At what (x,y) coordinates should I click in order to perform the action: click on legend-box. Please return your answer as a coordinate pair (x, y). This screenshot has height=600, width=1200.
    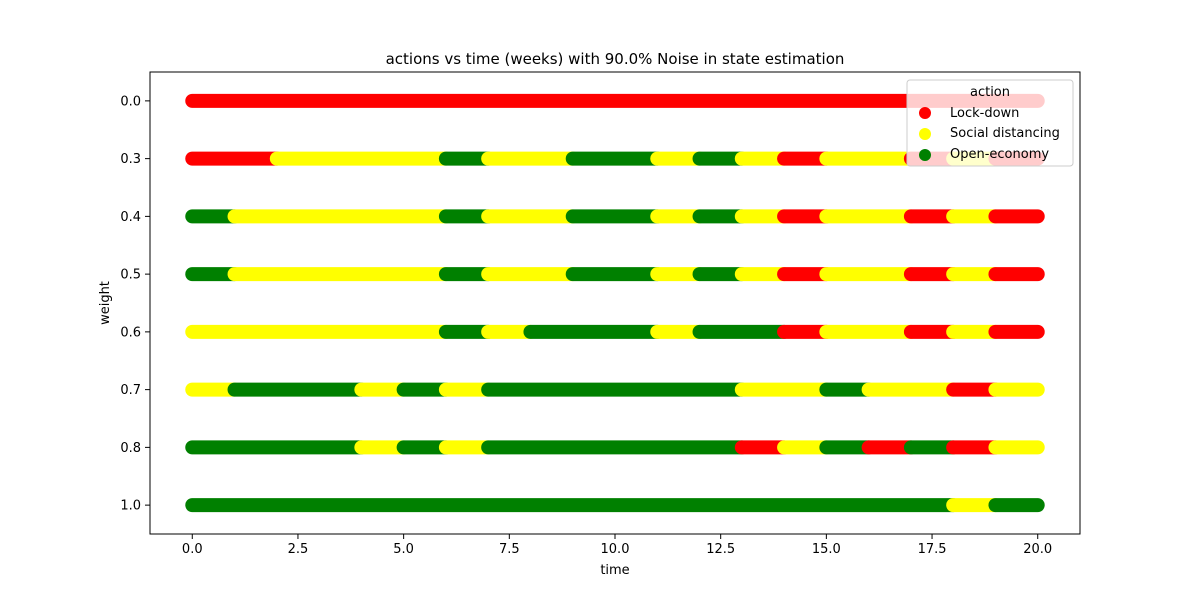
    Looking at the image, I should click on (990, 123).